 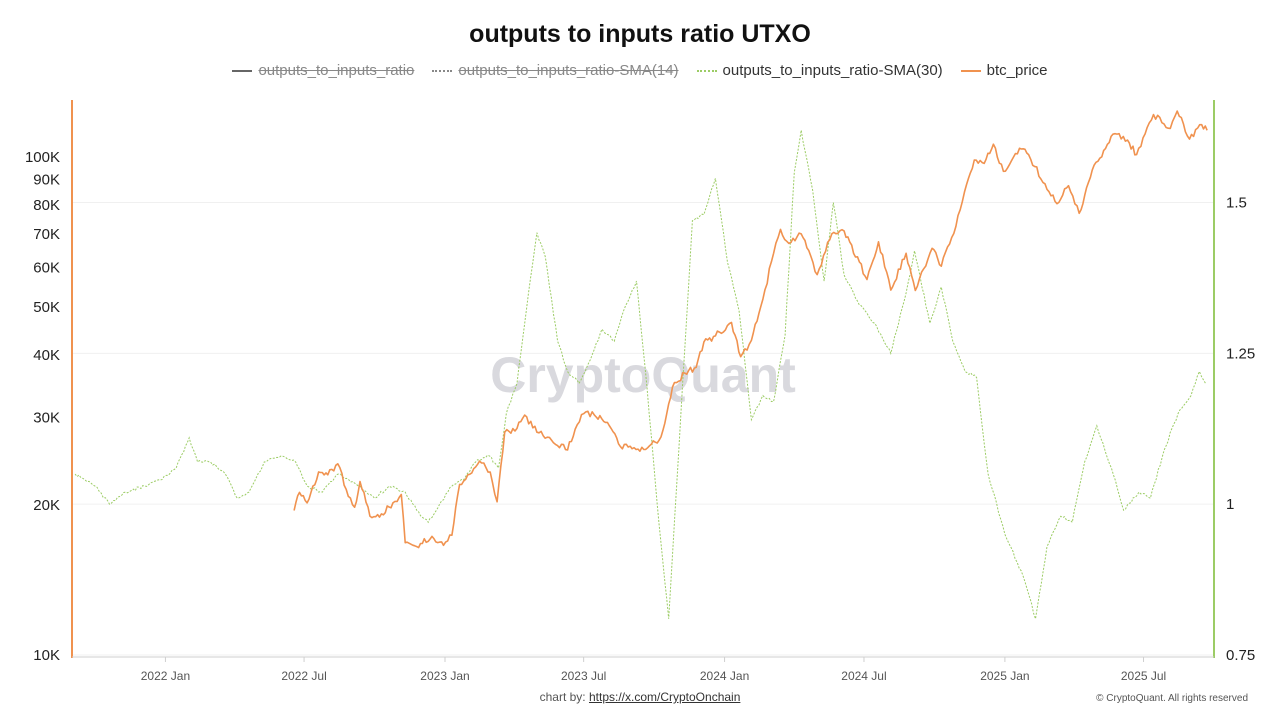 I want to click on credit-label: chart by:, so click(x=562, y=697).